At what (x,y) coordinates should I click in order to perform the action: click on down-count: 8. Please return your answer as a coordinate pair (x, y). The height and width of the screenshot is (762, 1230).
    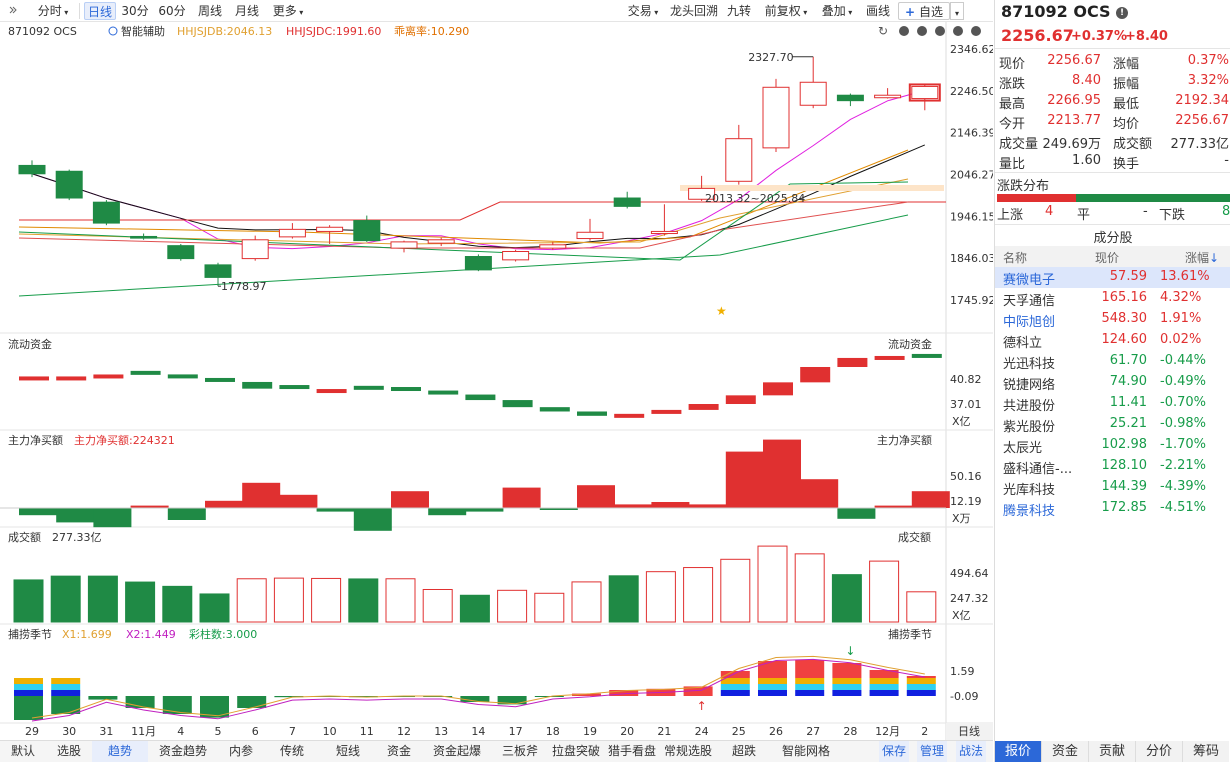
    Looking at the image, I should click on (1226, 211).